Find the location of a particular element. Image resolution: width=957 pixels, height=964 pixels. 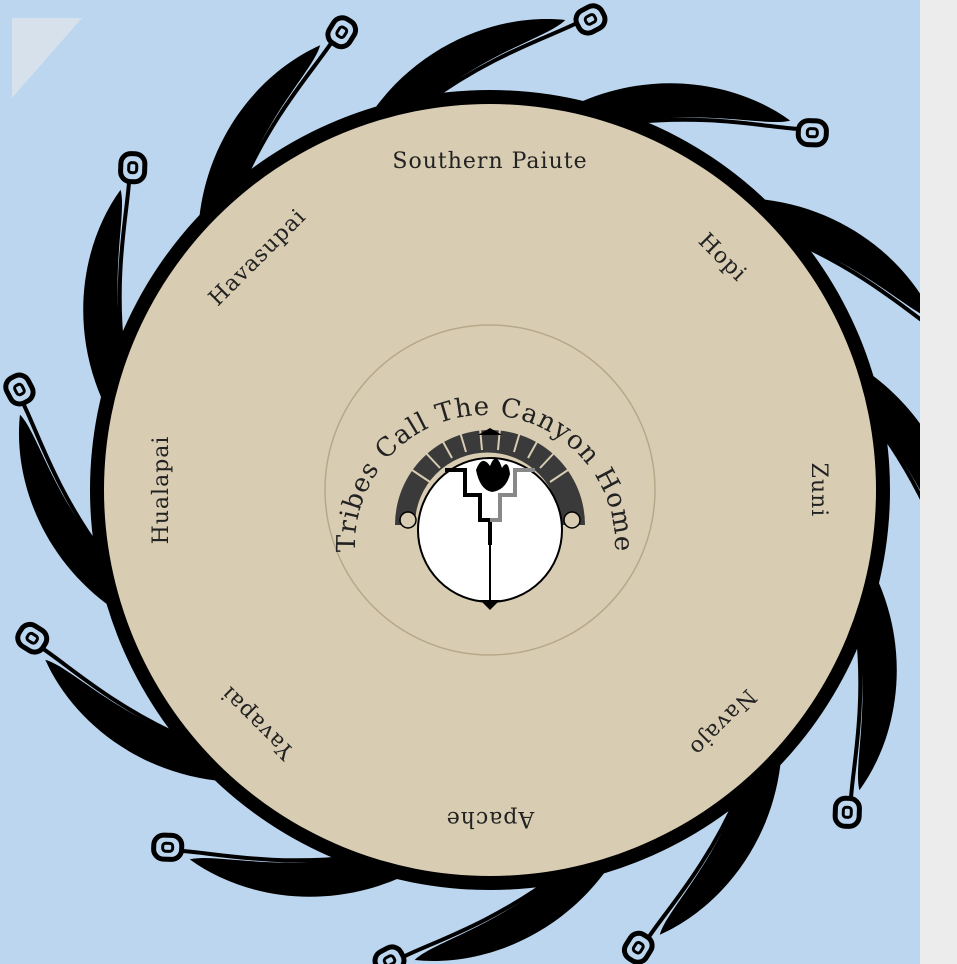

tribe-label-zuni: Zuni is located at coordinates (818, 490).